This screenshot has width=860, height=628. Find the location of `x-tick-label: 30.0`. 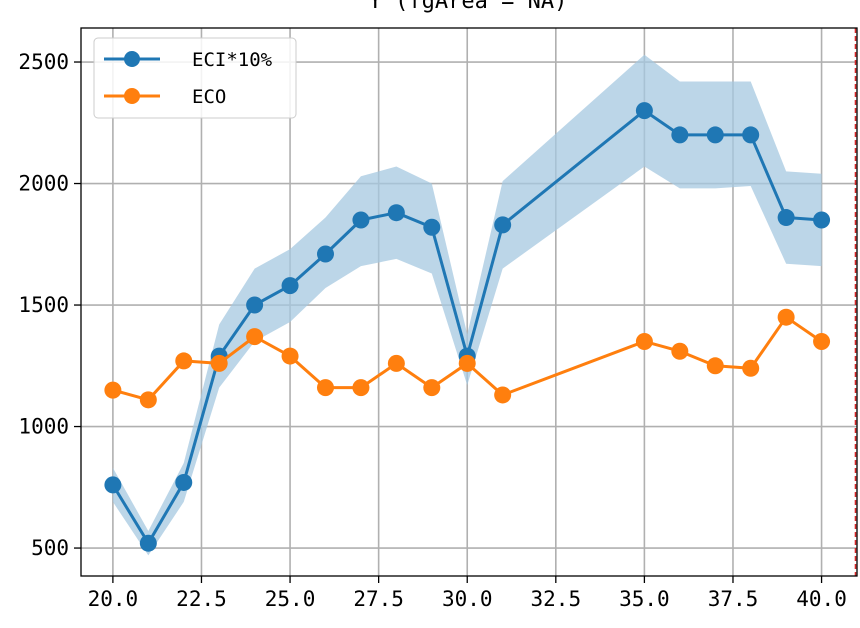

x-tick-label: 30.0 is located at coordinates (467, 599).